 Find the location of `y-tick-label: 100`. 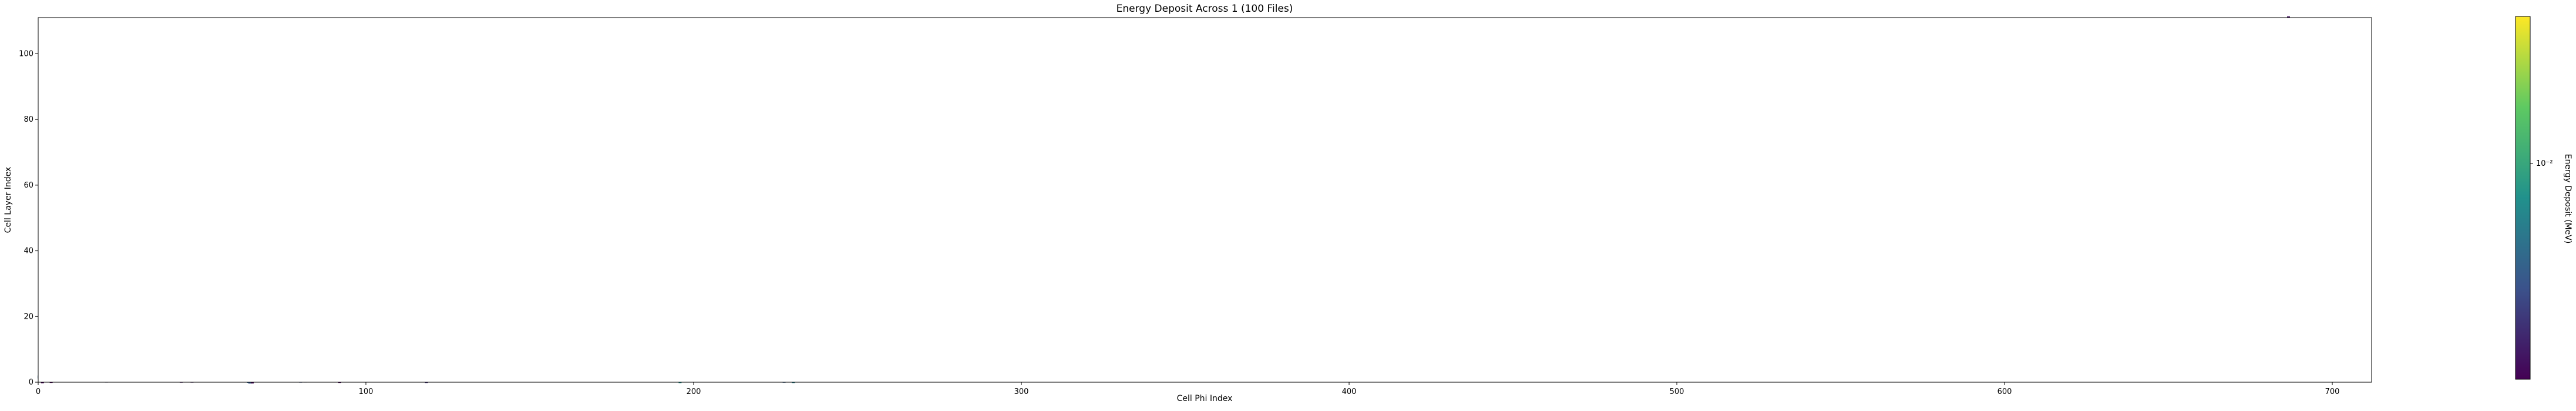

y-tick-label: 100 is located at coordinates (26, 53).